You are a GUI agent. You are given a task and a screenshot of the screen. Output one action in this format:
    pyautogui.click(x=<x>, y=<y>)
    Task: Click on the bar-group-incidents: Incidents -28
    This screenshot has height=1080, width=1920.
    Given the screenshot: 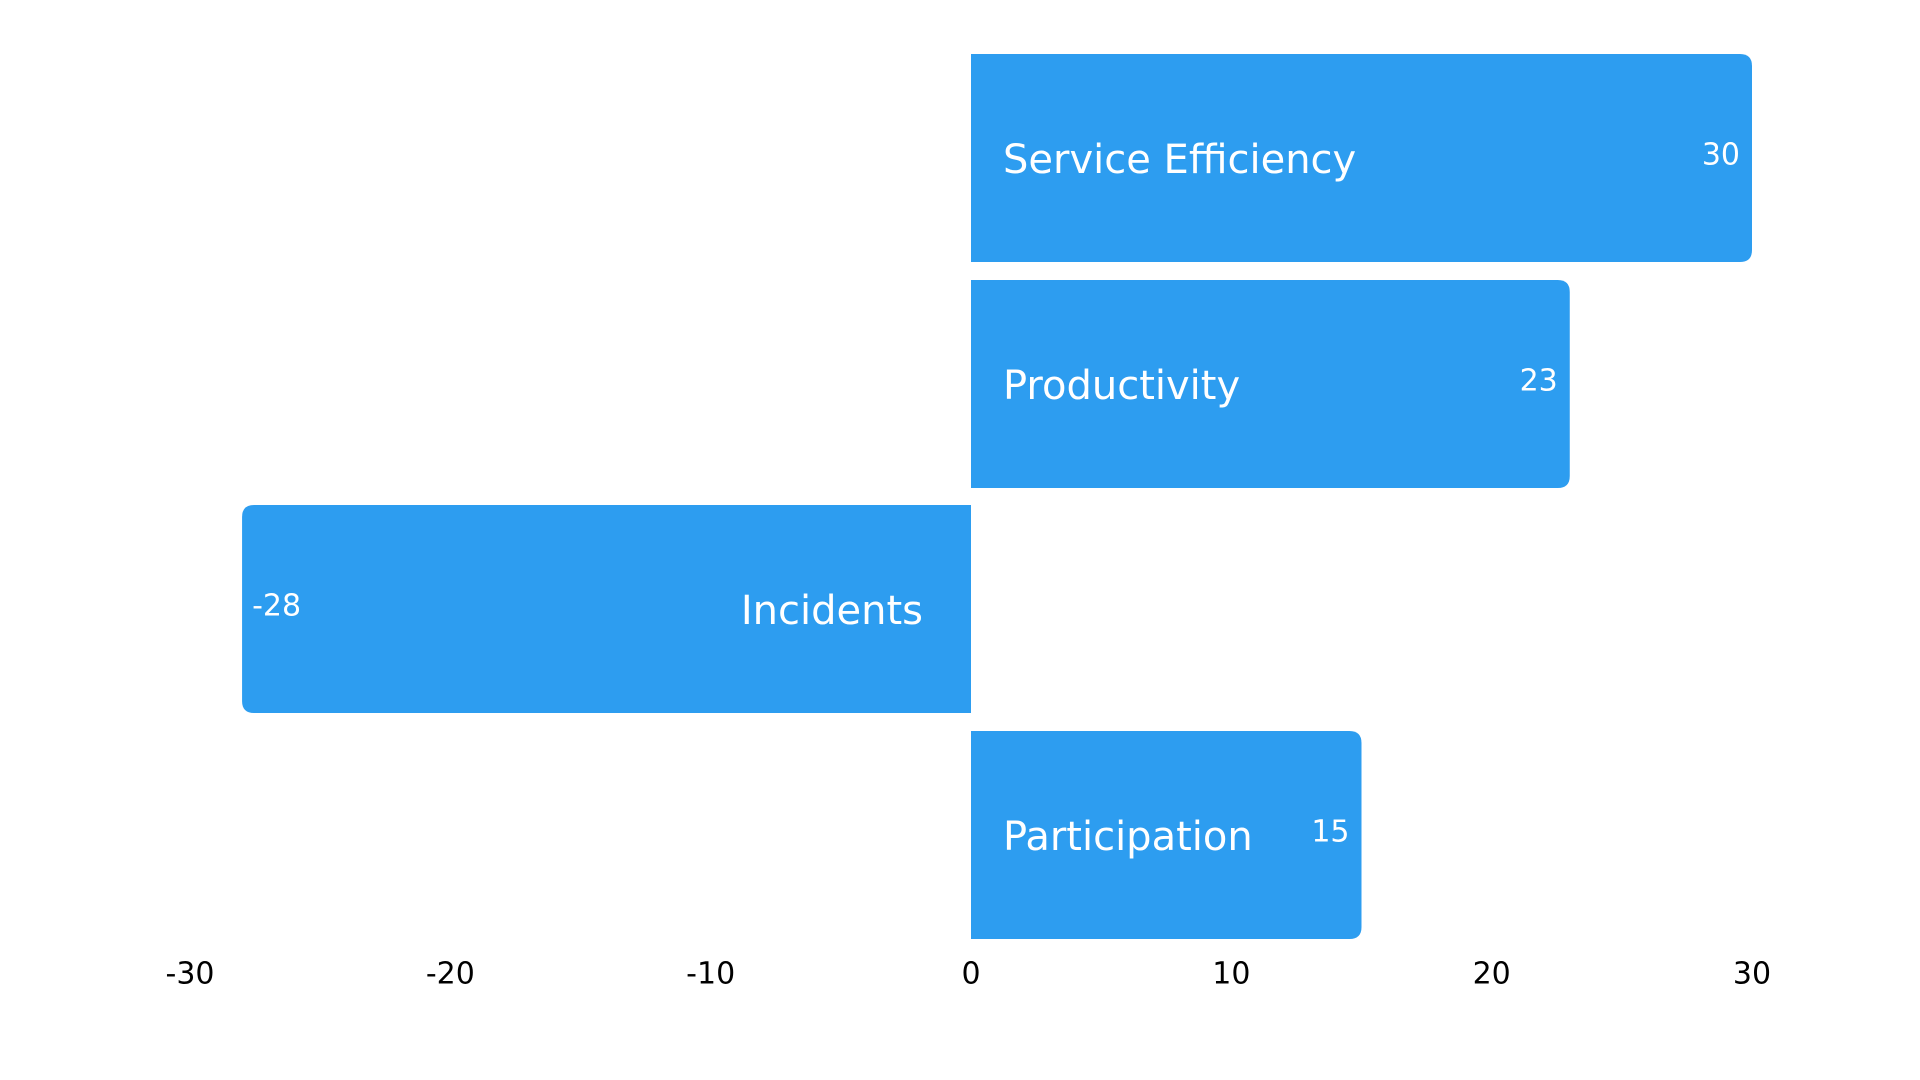 What is the action you would take?
    pyautogui.click(x=607, y=609)
    